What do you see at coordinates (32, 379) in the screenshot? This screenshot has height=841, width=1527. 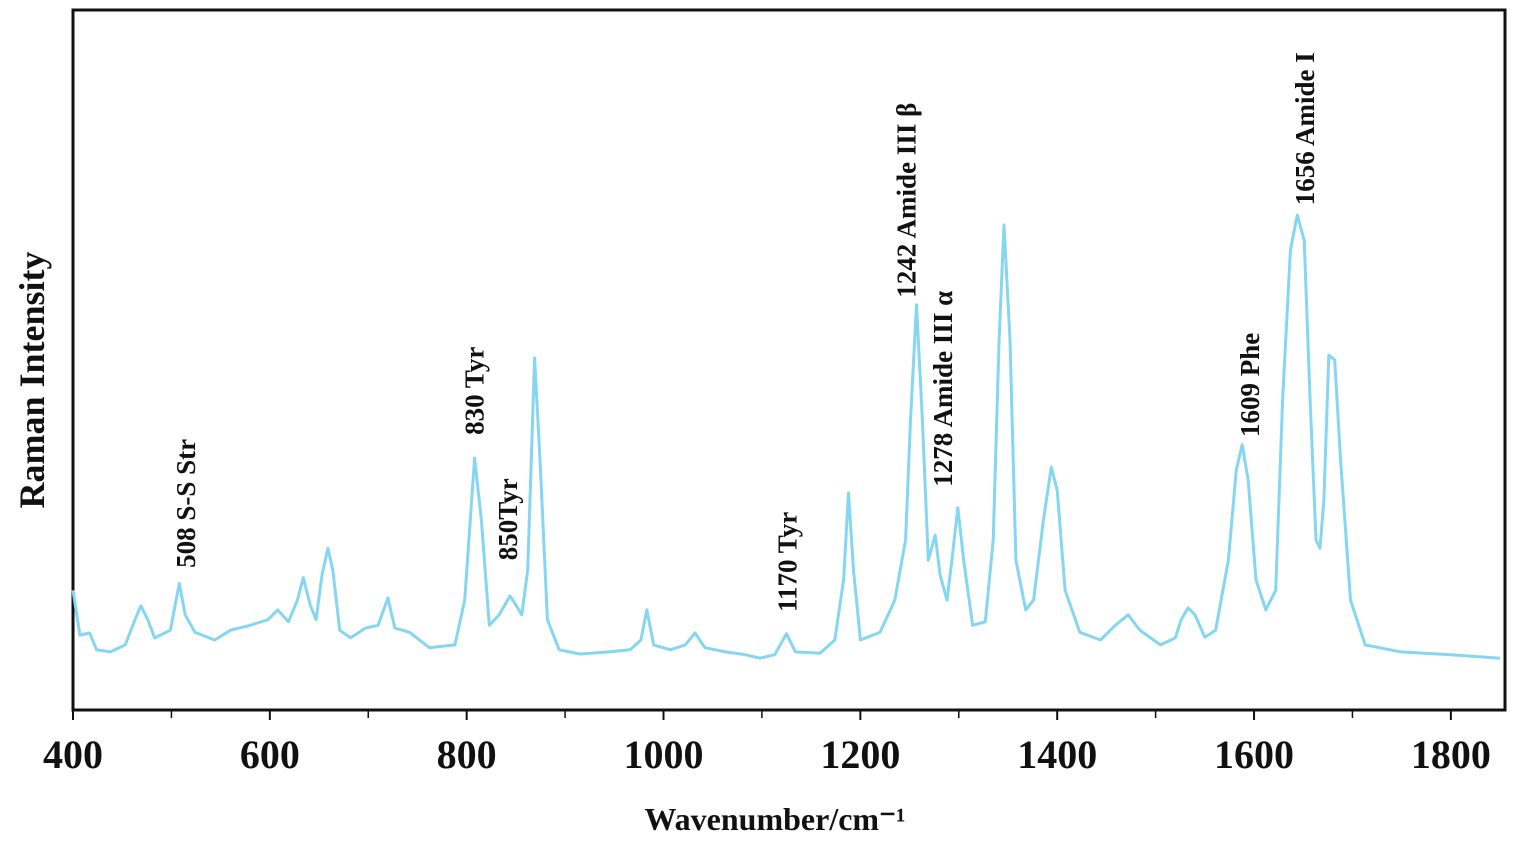 I see `y-axis-label: Raman Intensity` at bounding box center [32, 379].